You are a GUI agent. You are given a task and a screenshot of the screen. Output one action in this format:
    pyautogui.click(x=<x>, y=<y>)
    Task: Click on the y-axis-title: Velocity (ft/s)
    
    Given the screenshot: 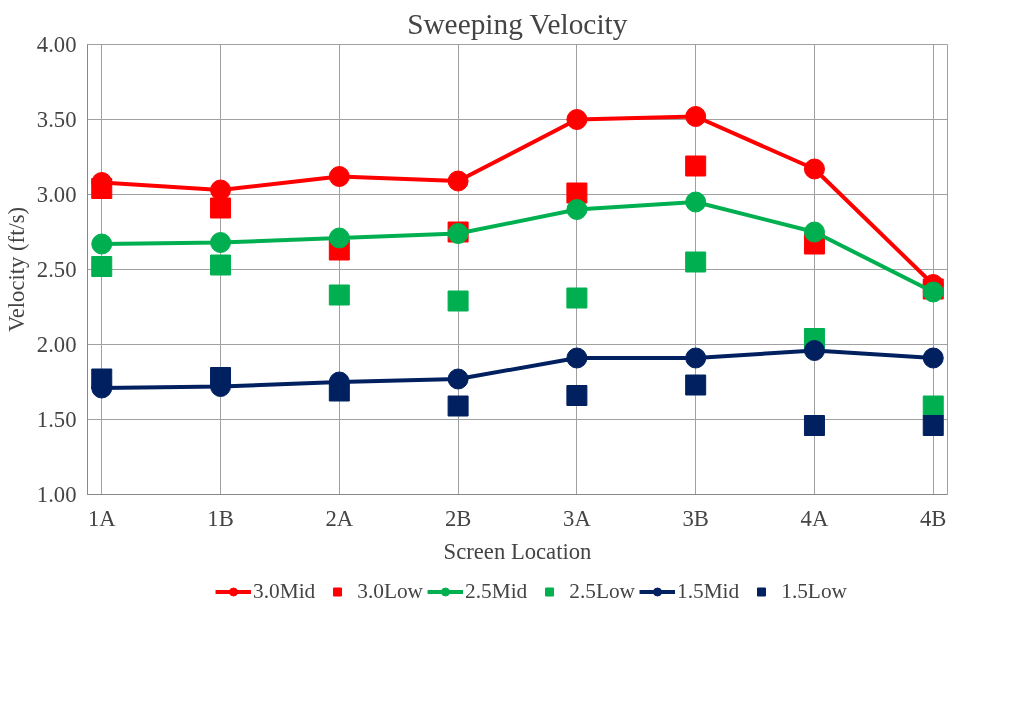 What is the action you would take?
    pyautogui.click(x=16, y=269)
    